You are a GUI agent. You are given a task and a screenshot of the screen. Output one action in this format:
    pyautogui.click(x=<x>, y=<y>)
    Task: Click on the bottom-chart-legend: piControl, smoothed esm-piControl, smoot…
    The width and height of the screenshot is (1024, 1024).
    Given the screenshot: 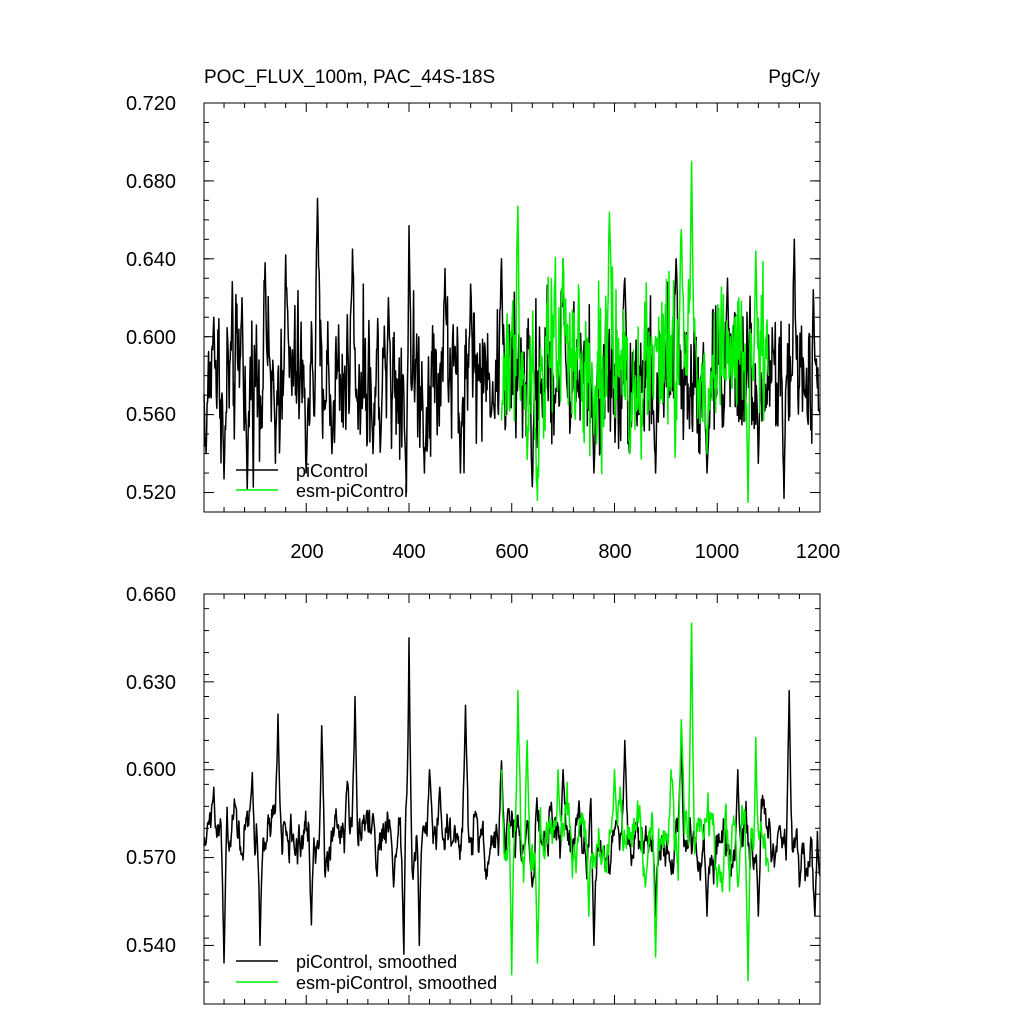 What is the action you would take?
    pyautogui.click(x=366, y=972)
    